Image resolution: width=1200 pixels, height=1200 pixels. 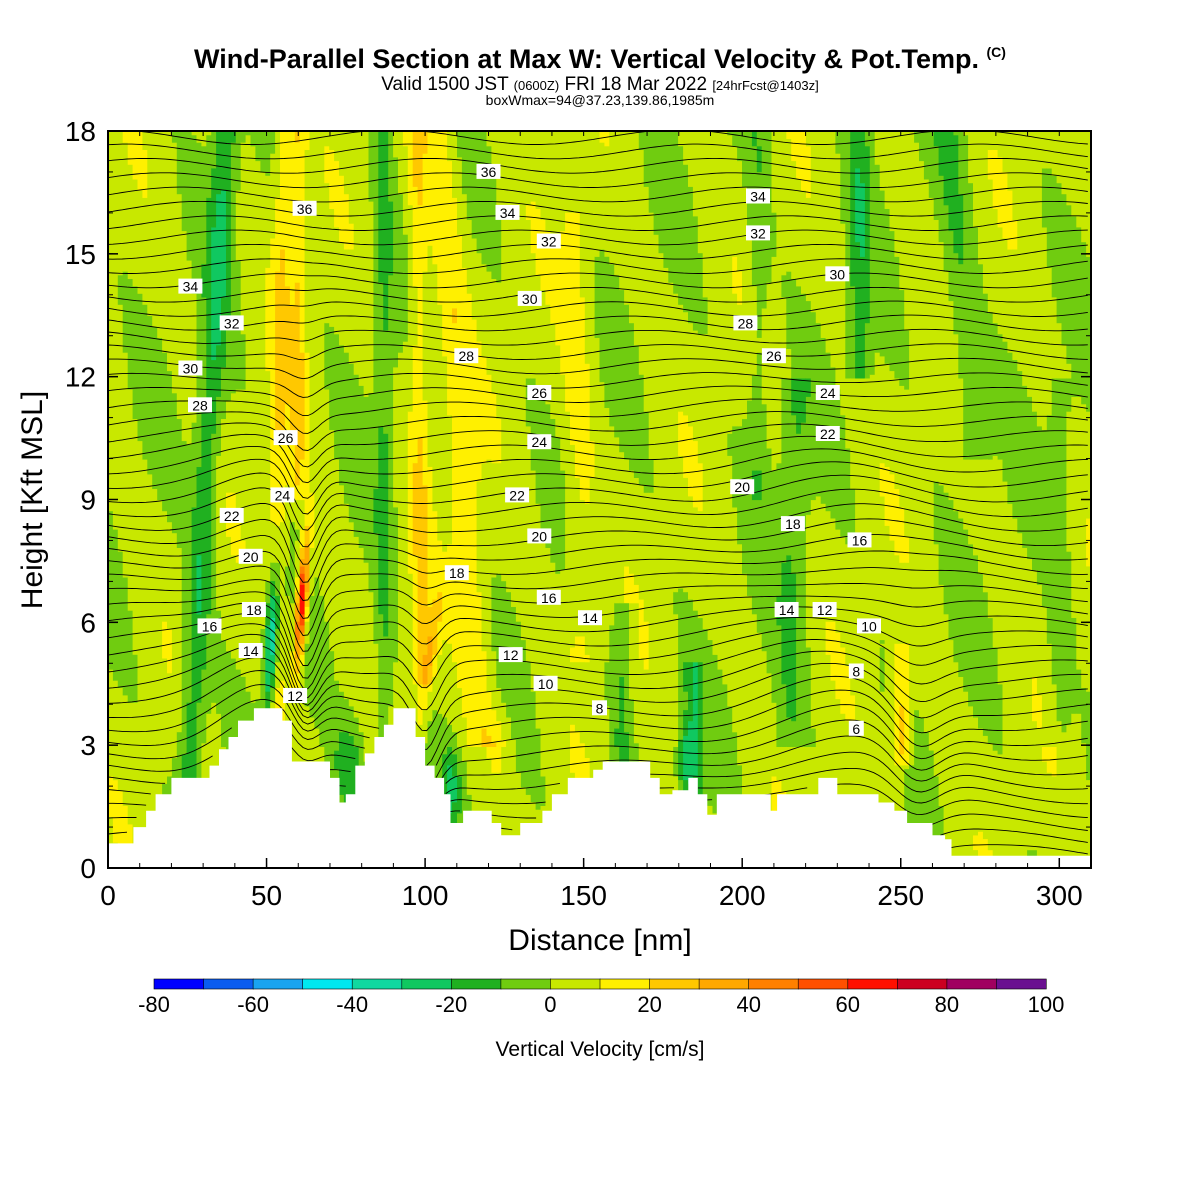 What do you see at coordinates (540, 536) in the screenshot?
I see `contour-label-text: 20` at bounding box center [540, 536].